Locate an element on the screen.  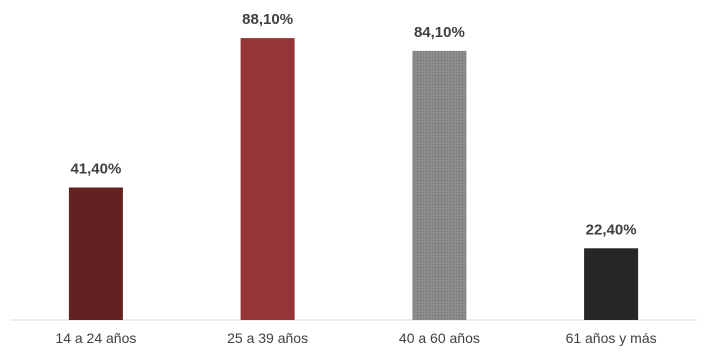
x-tick-label-1: 14 a 24 años is located at coordinates (95, 338).